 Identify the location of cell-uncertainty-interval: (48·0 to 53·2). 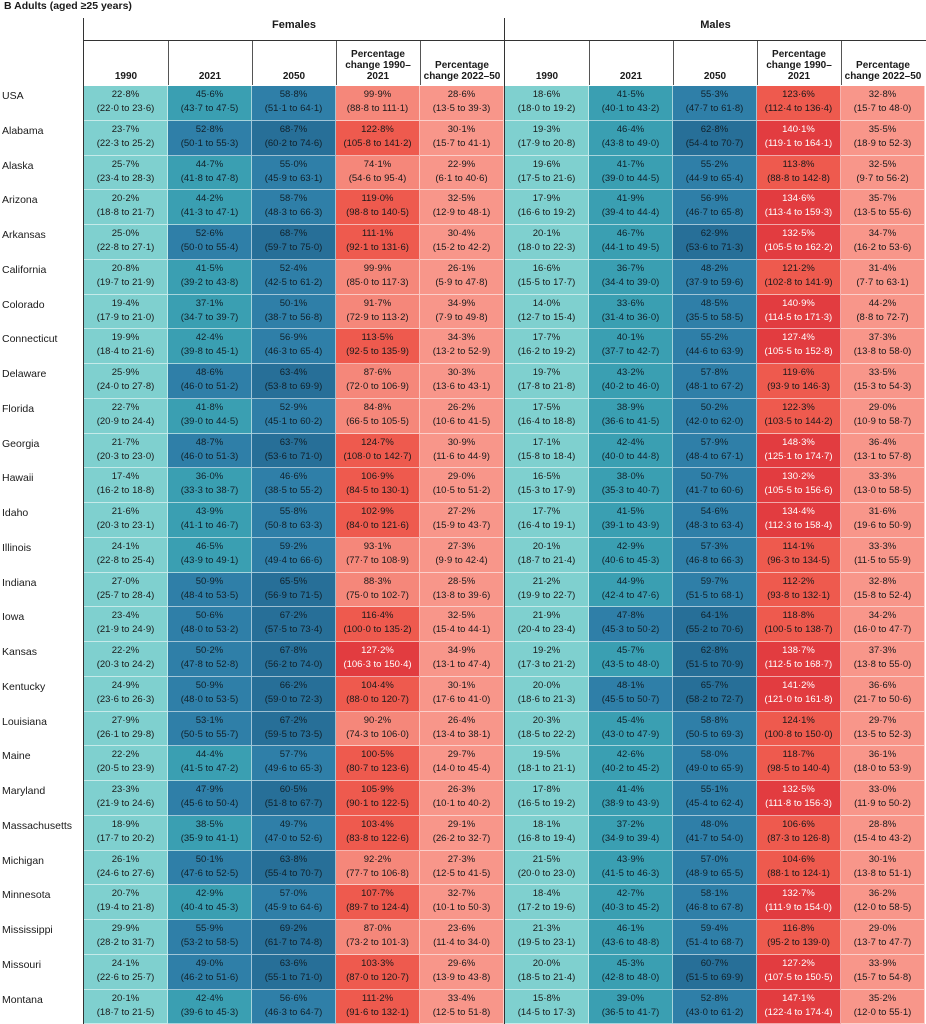
(209, 630).